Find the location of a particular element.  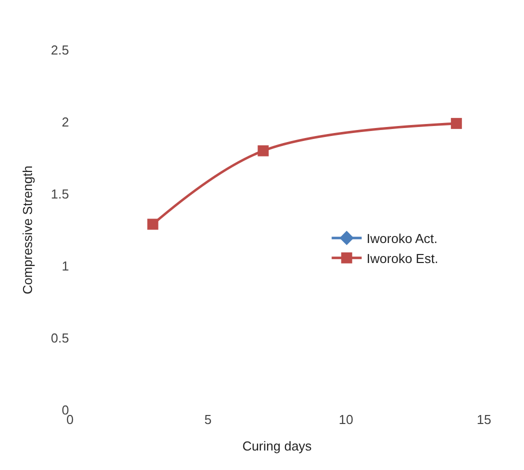

legend-label: Iworoko Est. is located at coordinates (402, 258).